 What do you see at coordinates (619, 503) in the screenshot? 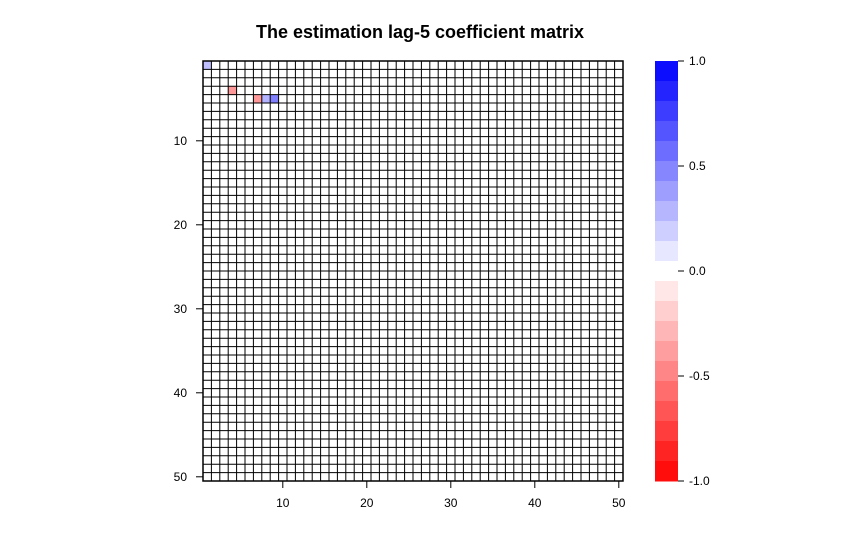
I see `x-tick-label: 50` at bounding box center [619, 503].